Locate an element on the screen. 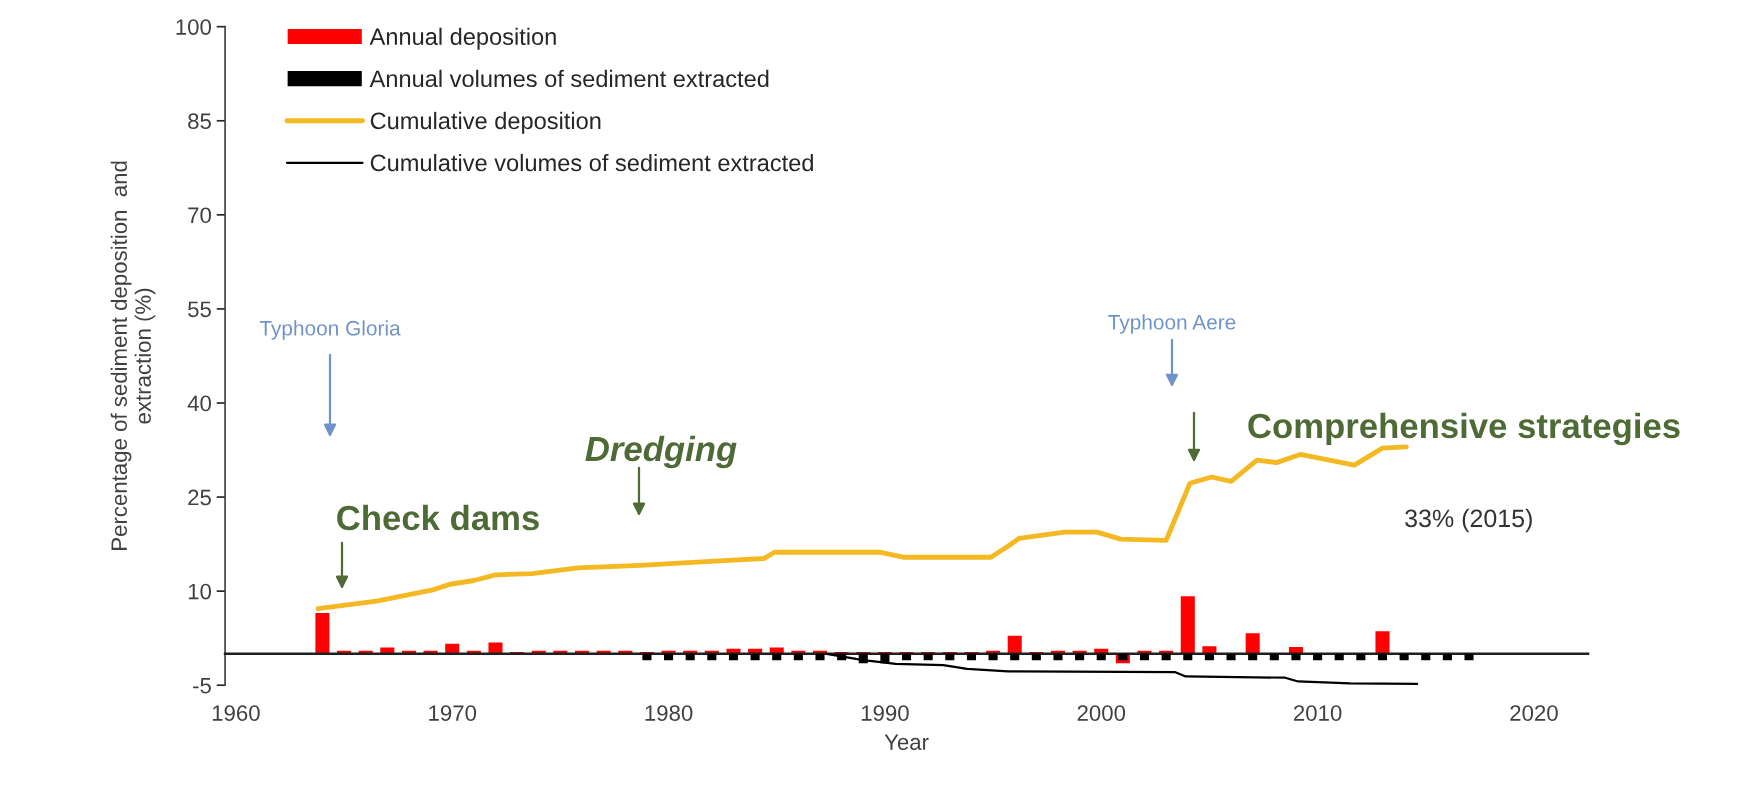 The width and height of the screenshot is (1738, 809). x-tick-label: 1970 is located at coordinates (453, 713).